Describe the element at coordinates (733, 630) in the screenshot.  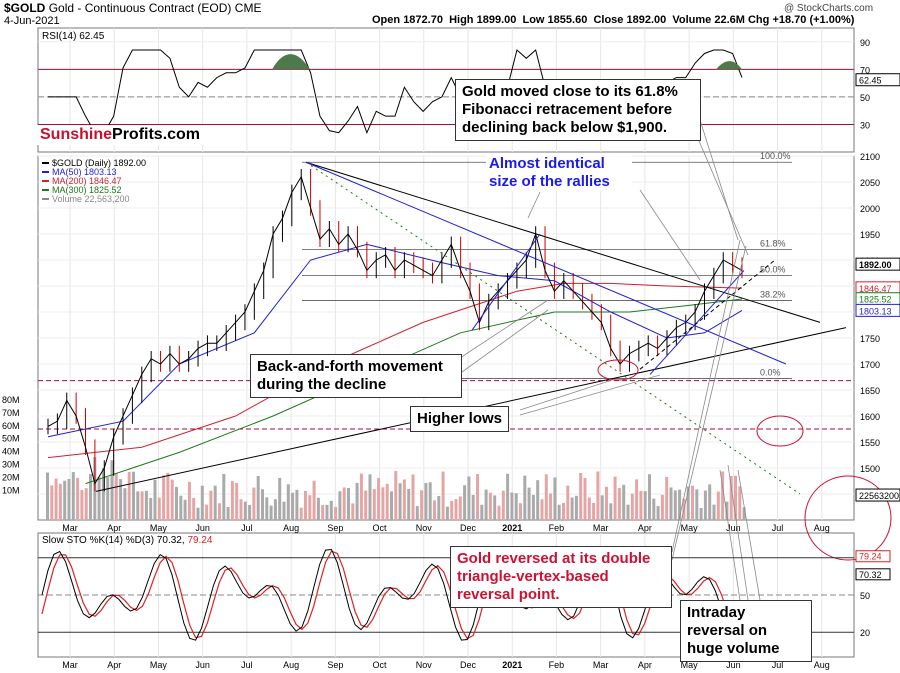
I see `intraday-callout-text: Intraday reversal on huge volume` at that location.